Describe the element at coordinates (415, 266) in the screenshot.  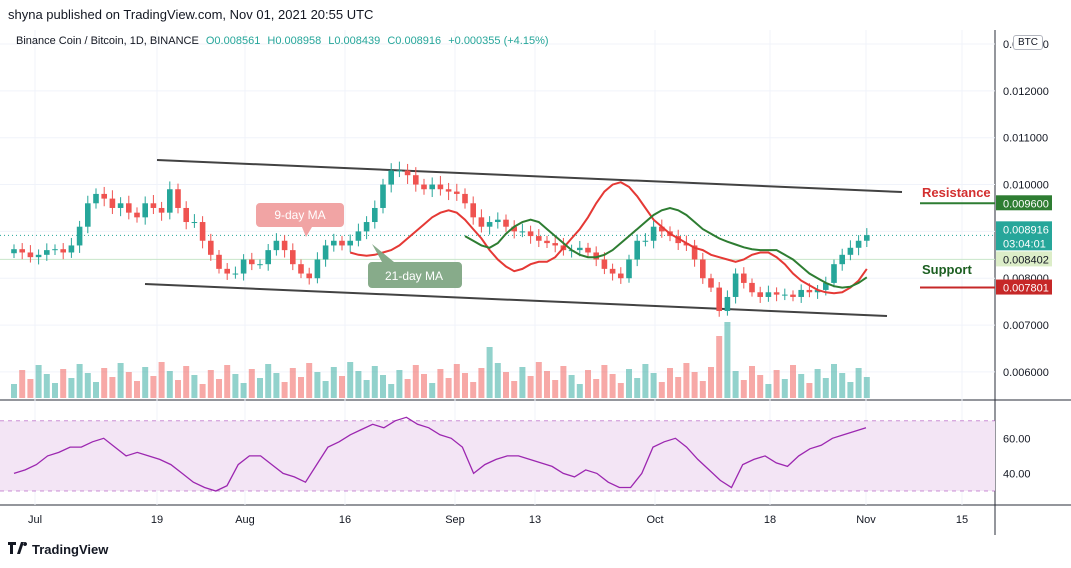
I see `ma21-callout` at that location.